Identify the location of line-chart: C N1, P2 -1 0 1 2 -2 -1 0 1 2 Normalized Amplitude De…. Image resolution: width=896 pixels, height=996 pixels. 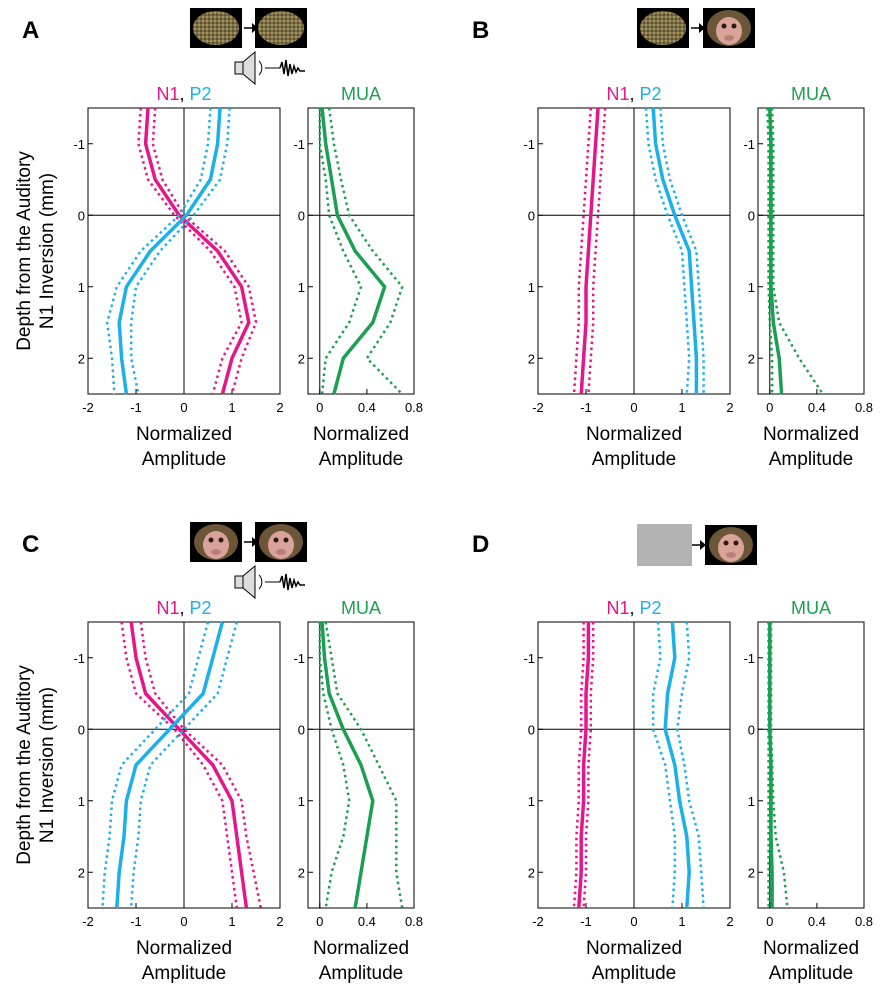
(149, 757).